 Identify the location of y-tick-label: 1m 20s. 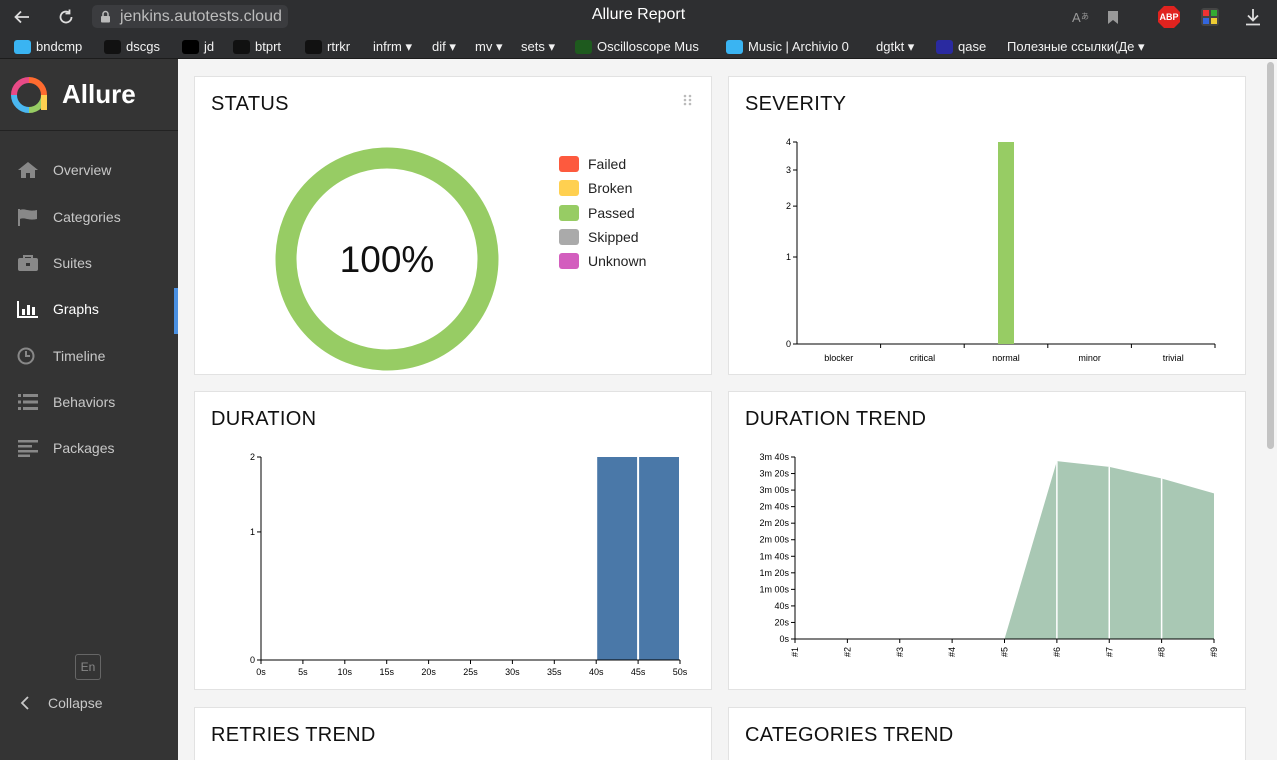
(774, 573).